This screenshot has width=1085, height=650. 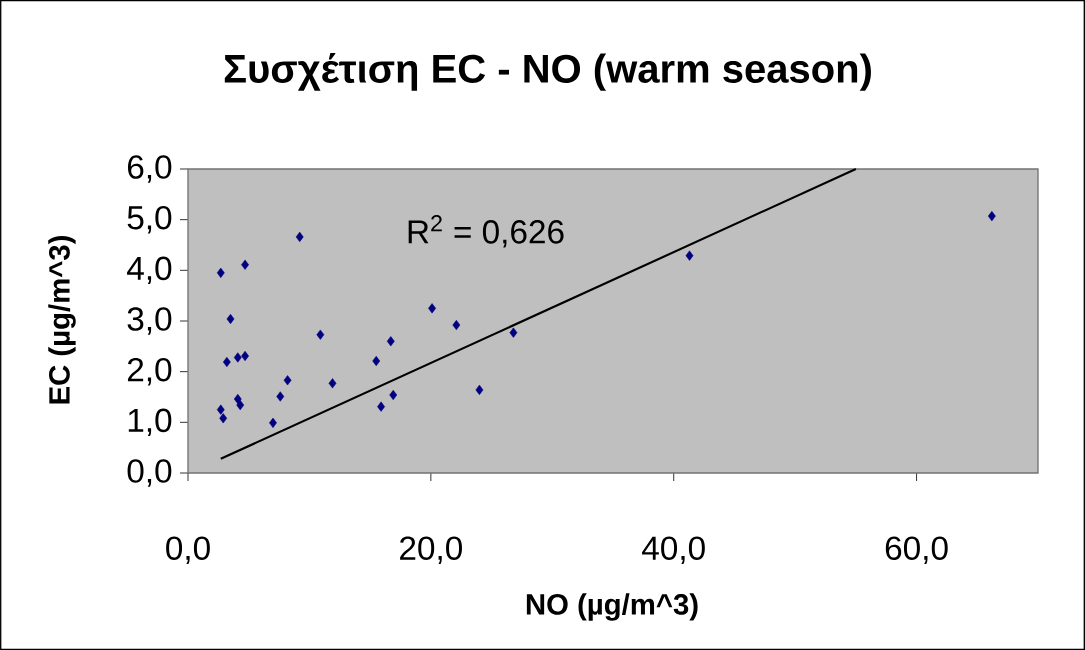 I want to click on chart-title: Συσχέτιση EC - NO (warm season), so click(x=547, y=72).